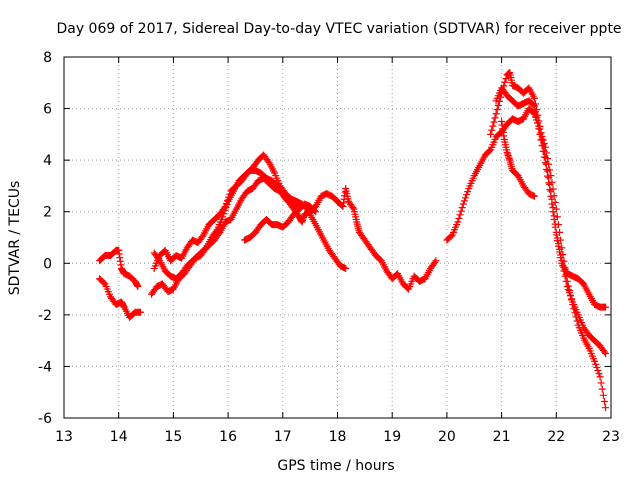  I want to click on y-tick-label: -4, so click(45, 367).